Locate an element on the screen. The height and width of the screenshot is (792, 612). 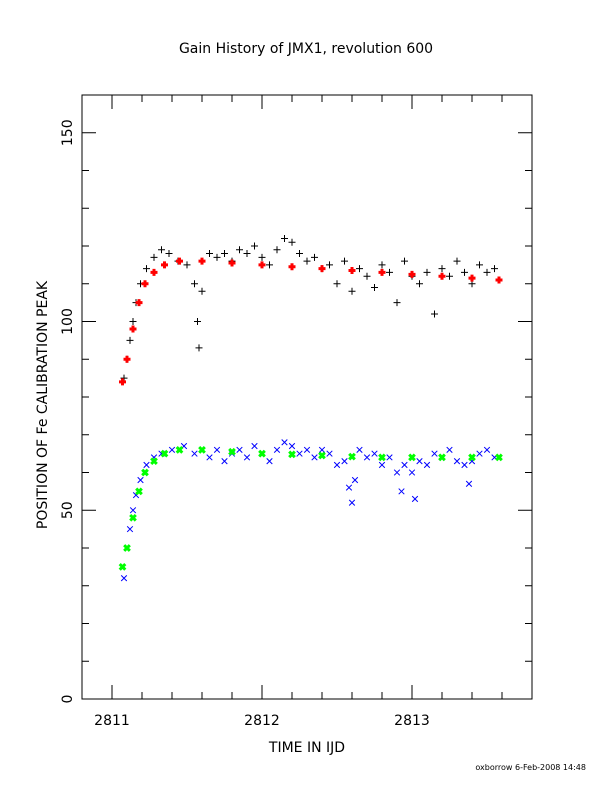
y-tick-label: 50 is located at coordinates (68, 510).